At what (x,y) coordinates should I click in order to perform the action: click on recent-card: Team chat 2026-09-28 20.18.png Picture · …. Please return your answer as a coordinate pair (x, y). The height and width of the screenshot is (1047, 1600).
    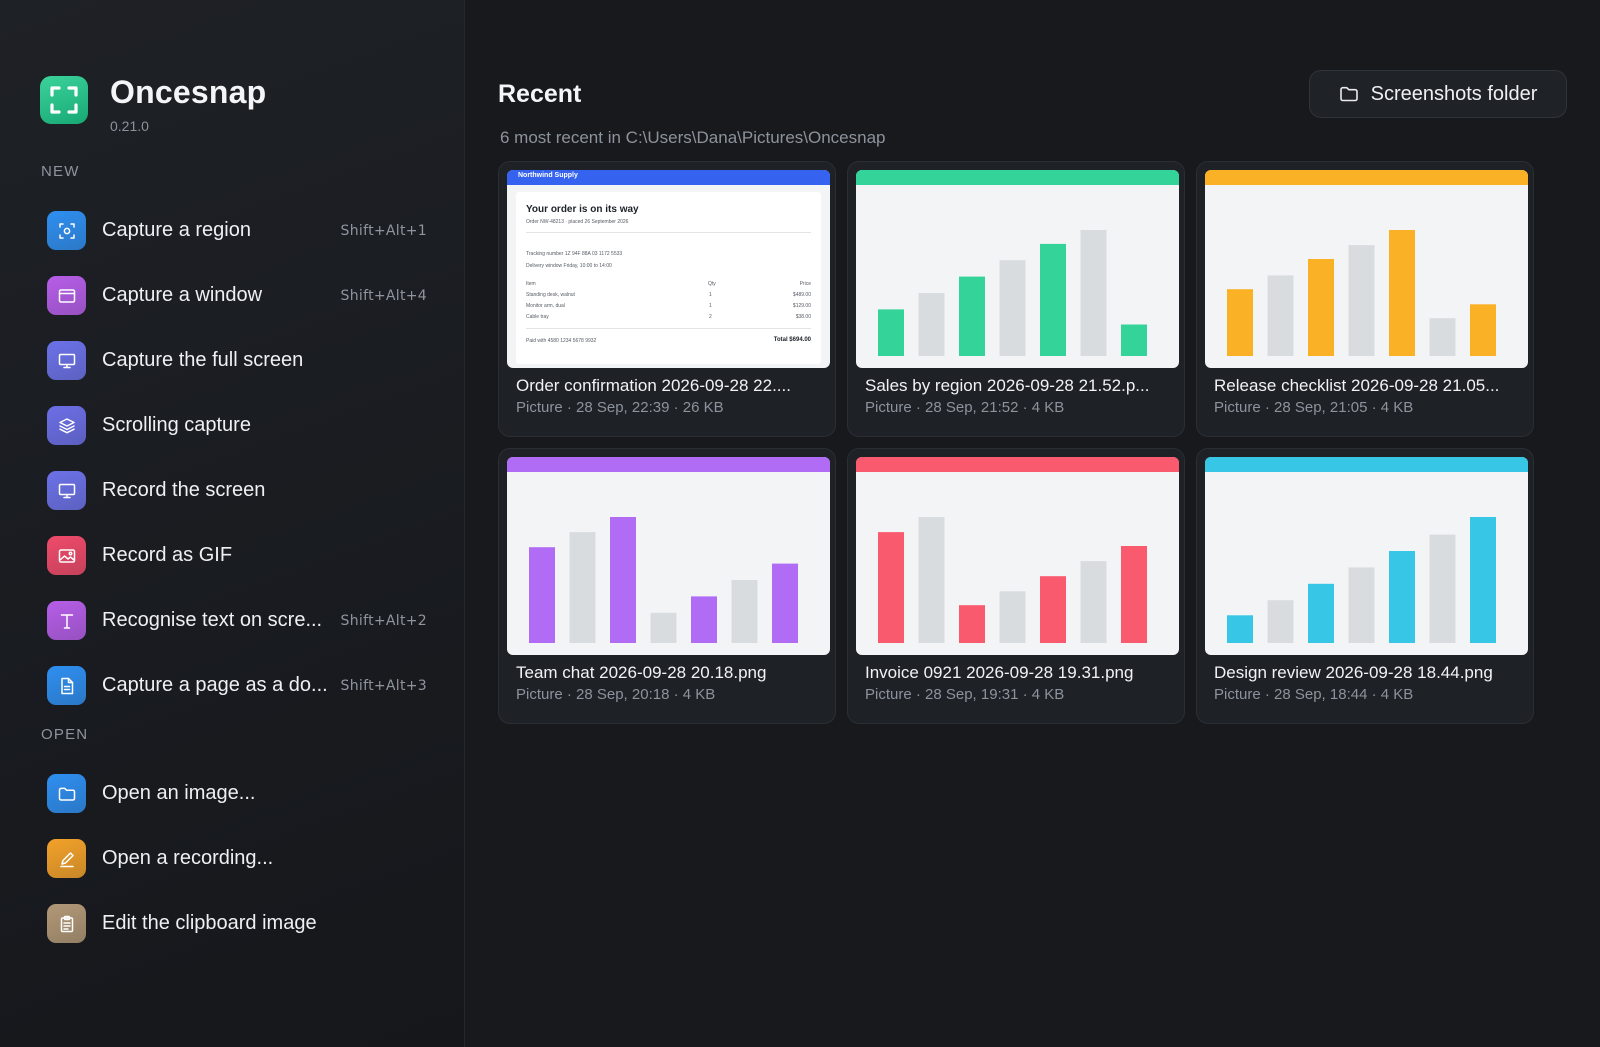
    Looking at the image, I should click on (667, 586).